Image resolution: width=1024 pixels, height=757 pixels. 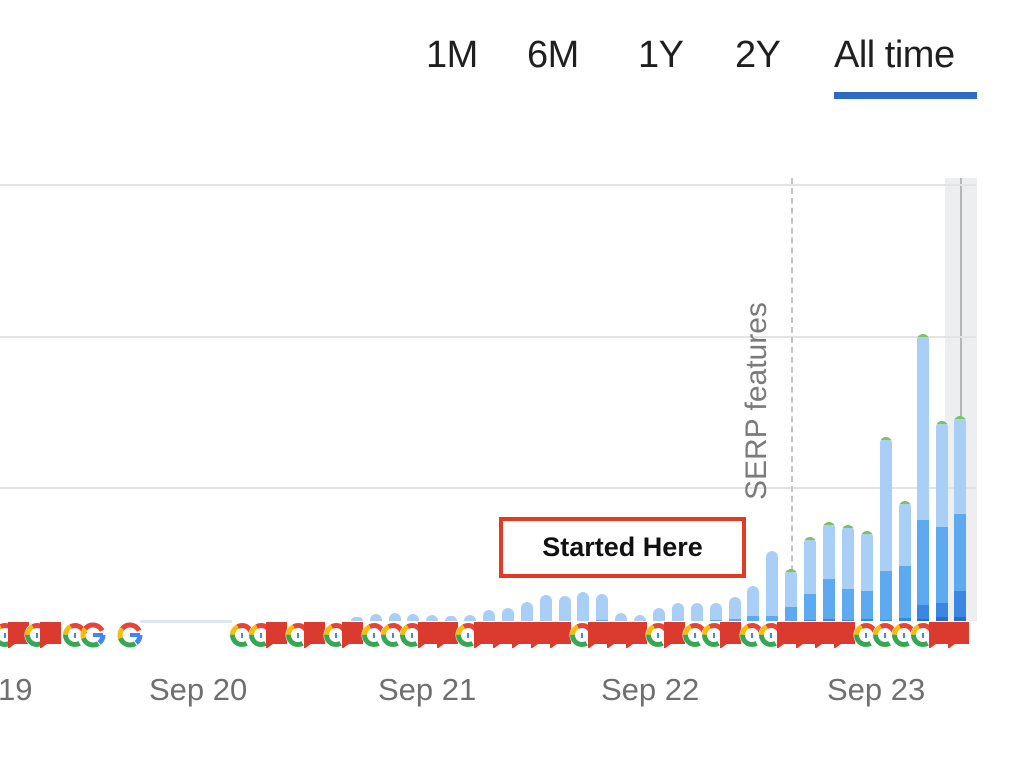 I want to click on range-tab-6m: 6M, so click(x=553, y=55).